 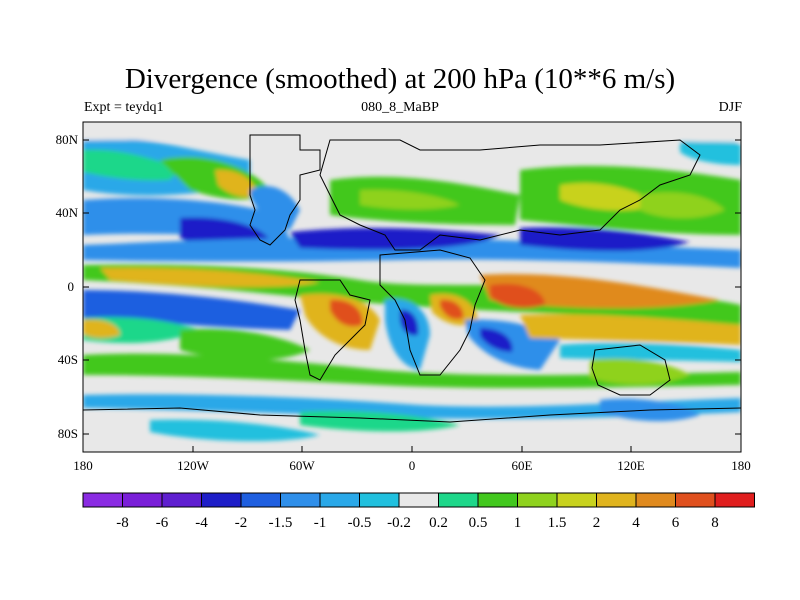 I want to click on colorbar-label: -2, so click(x=241, y=523).